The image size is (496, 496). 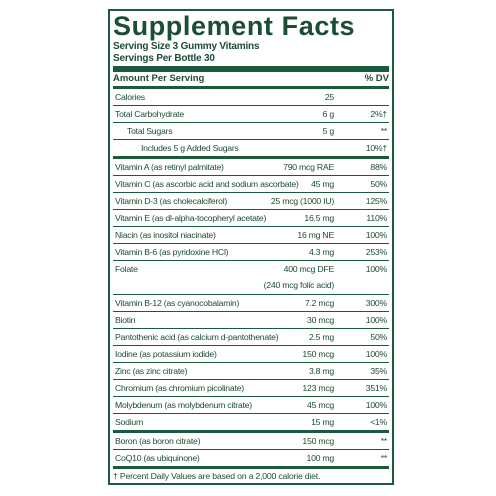 I want to click on daily-value: <1%, so click(x=378, y=422).